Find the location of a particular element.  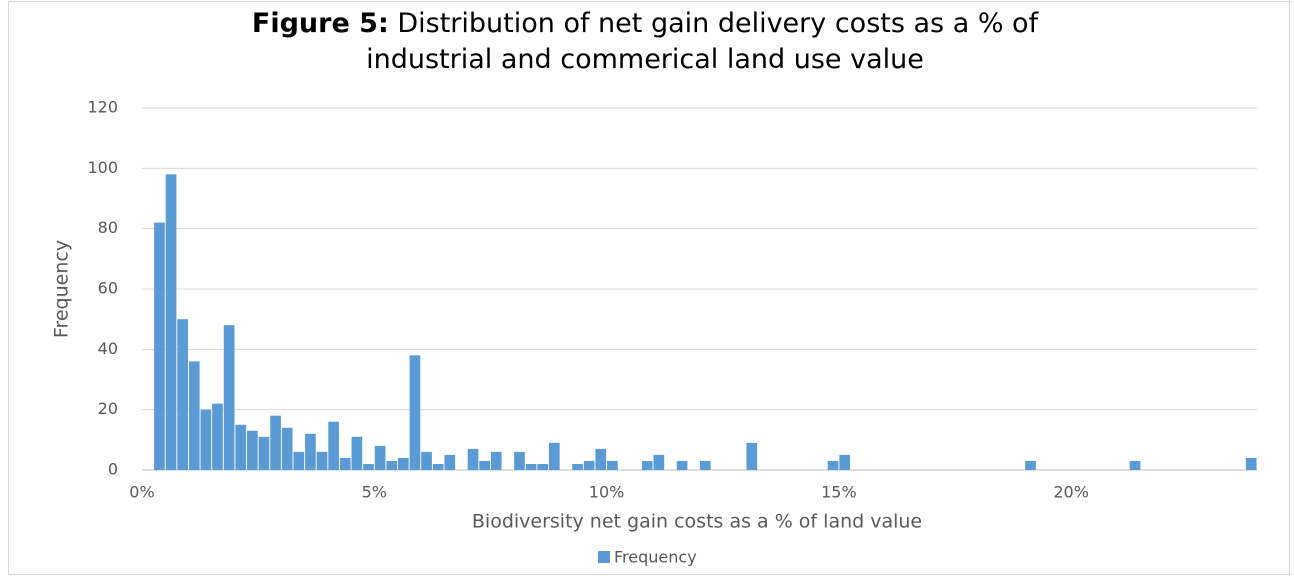

y-tick-label: 80 is located at coordinates (108, 227).